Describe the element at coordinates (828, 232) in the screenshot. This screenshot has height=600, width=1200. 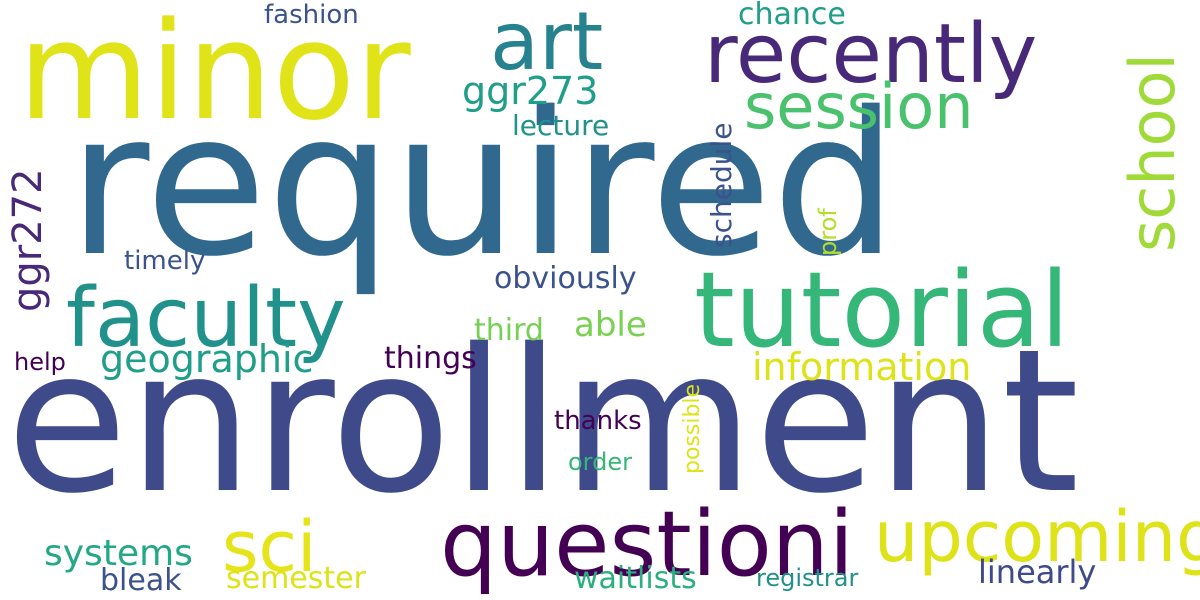
I see `word-prof: prof` at that location.